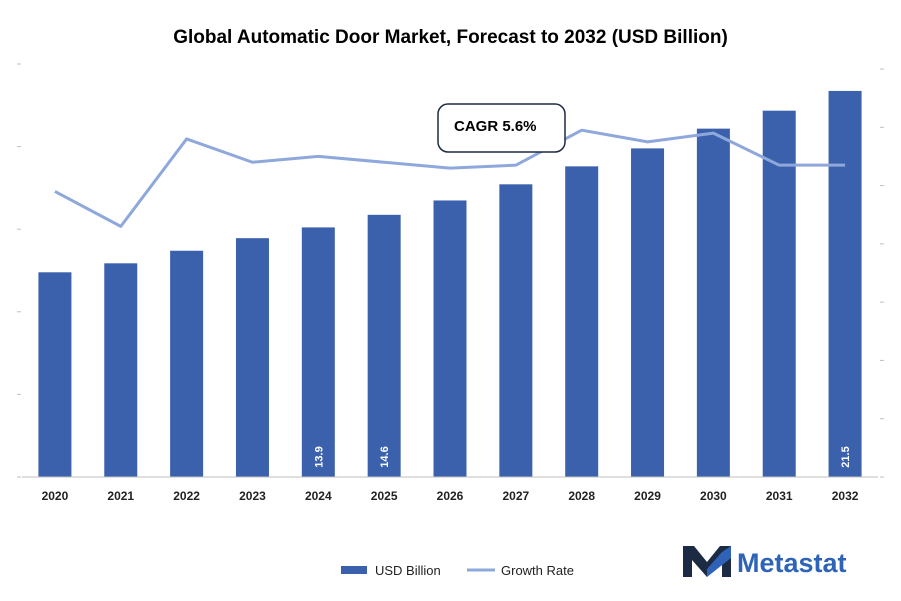  I want to click on data-label-2024: 13.9, so click(319, 456).